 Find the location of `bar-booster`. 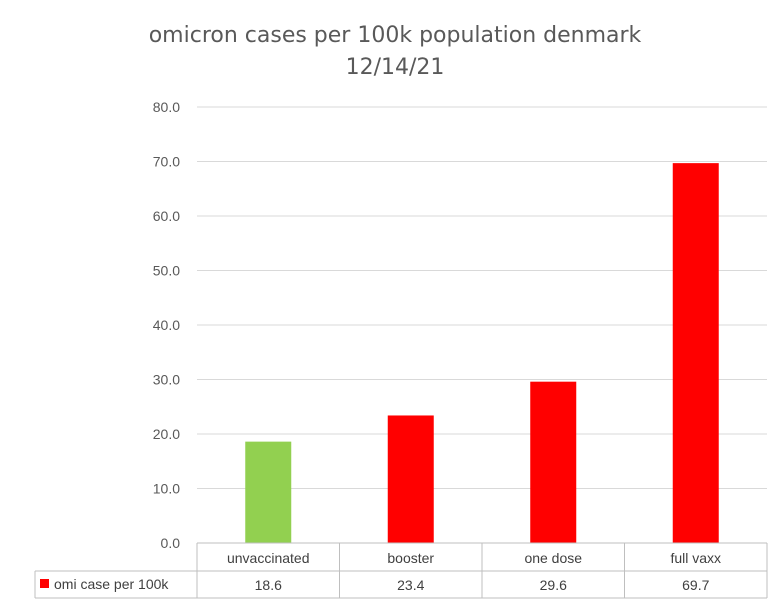

bar-booster is located at coordinates (410, 479).